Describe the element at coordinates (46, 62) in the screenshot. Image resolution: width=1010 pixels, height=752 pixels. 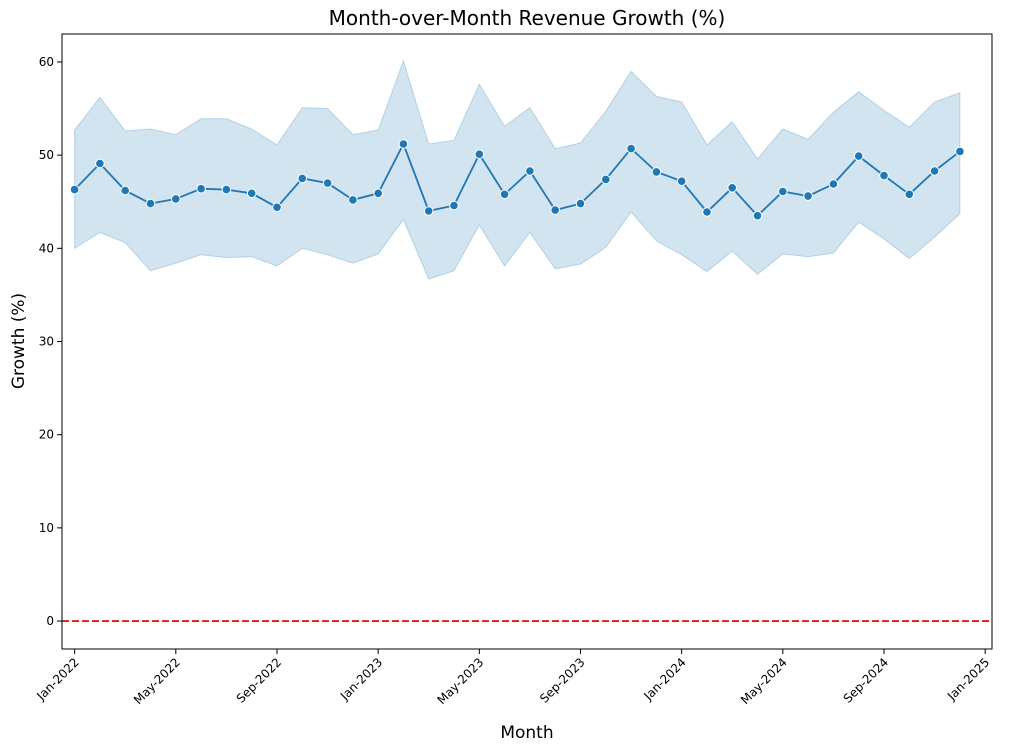
I see `y-tick-label: 60` at that location.